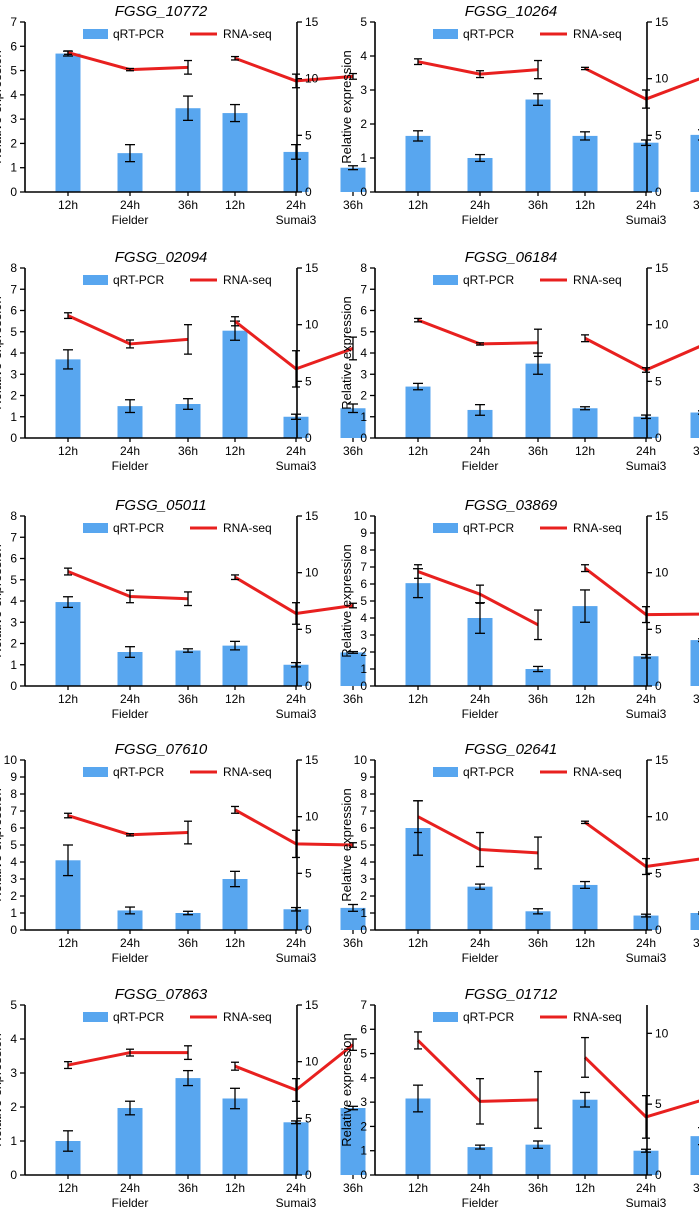  I want to click on y-tick-label: 5, so click(363, 22).